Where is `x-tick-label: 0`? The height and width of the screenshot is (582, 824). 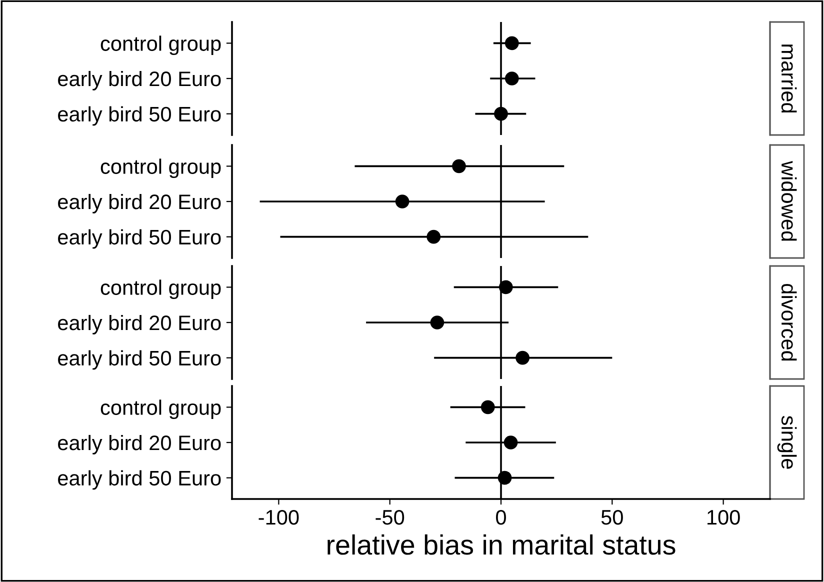 x-tick-label: 0 is located at coordinates (501, 517).